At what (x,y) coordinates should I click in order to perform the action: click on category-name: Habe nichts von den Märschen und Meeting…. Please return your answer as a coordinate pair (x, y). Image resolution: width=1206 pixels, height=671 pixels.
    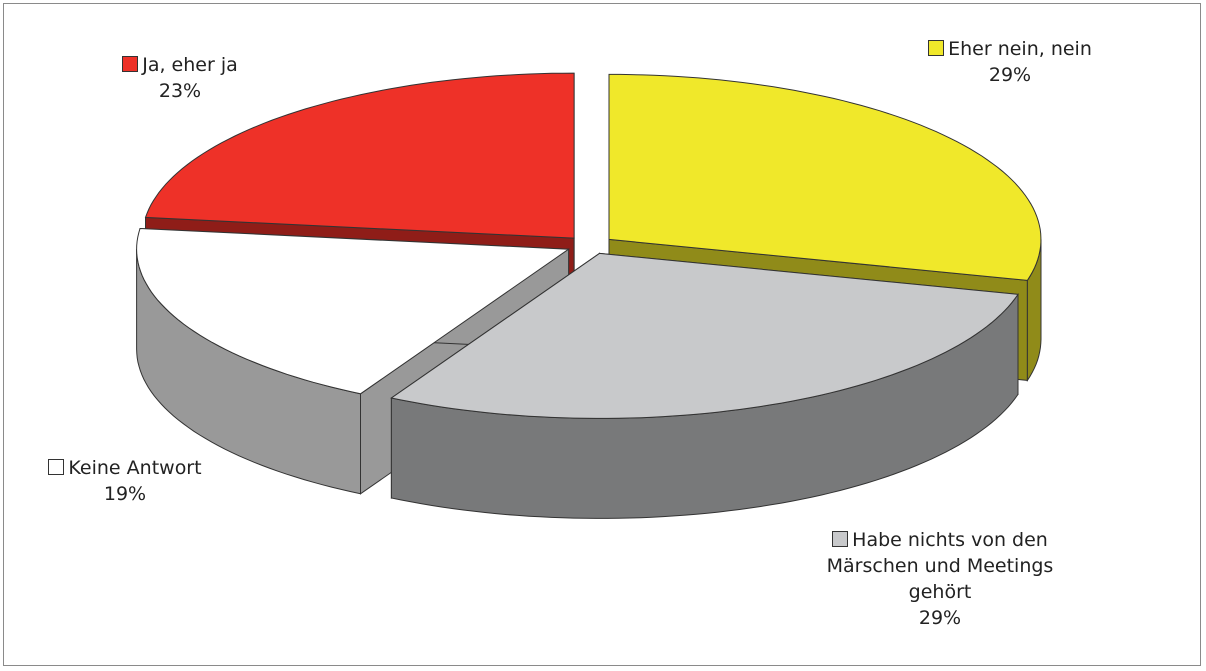
    Looking at the image, I should click on (940, 566).